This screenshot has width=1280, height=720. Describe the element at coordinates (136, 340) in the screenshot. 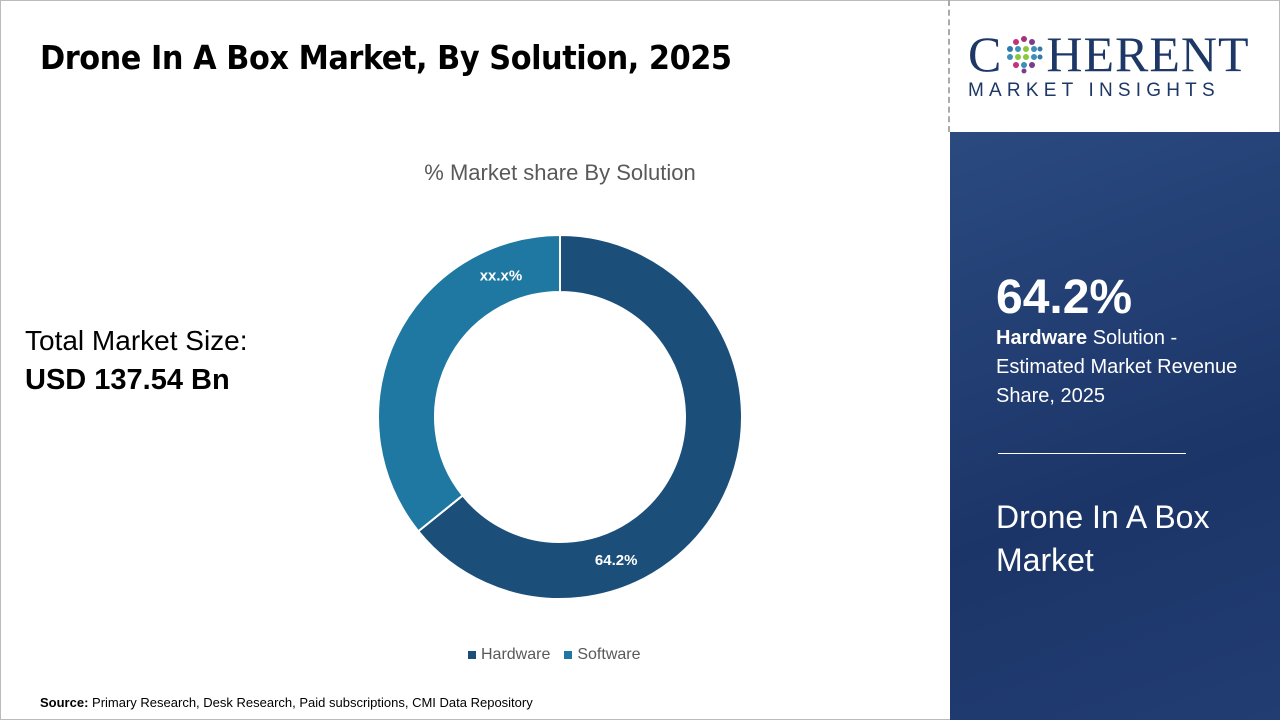

I see `total-market-label: Total Market Size:` at that location.